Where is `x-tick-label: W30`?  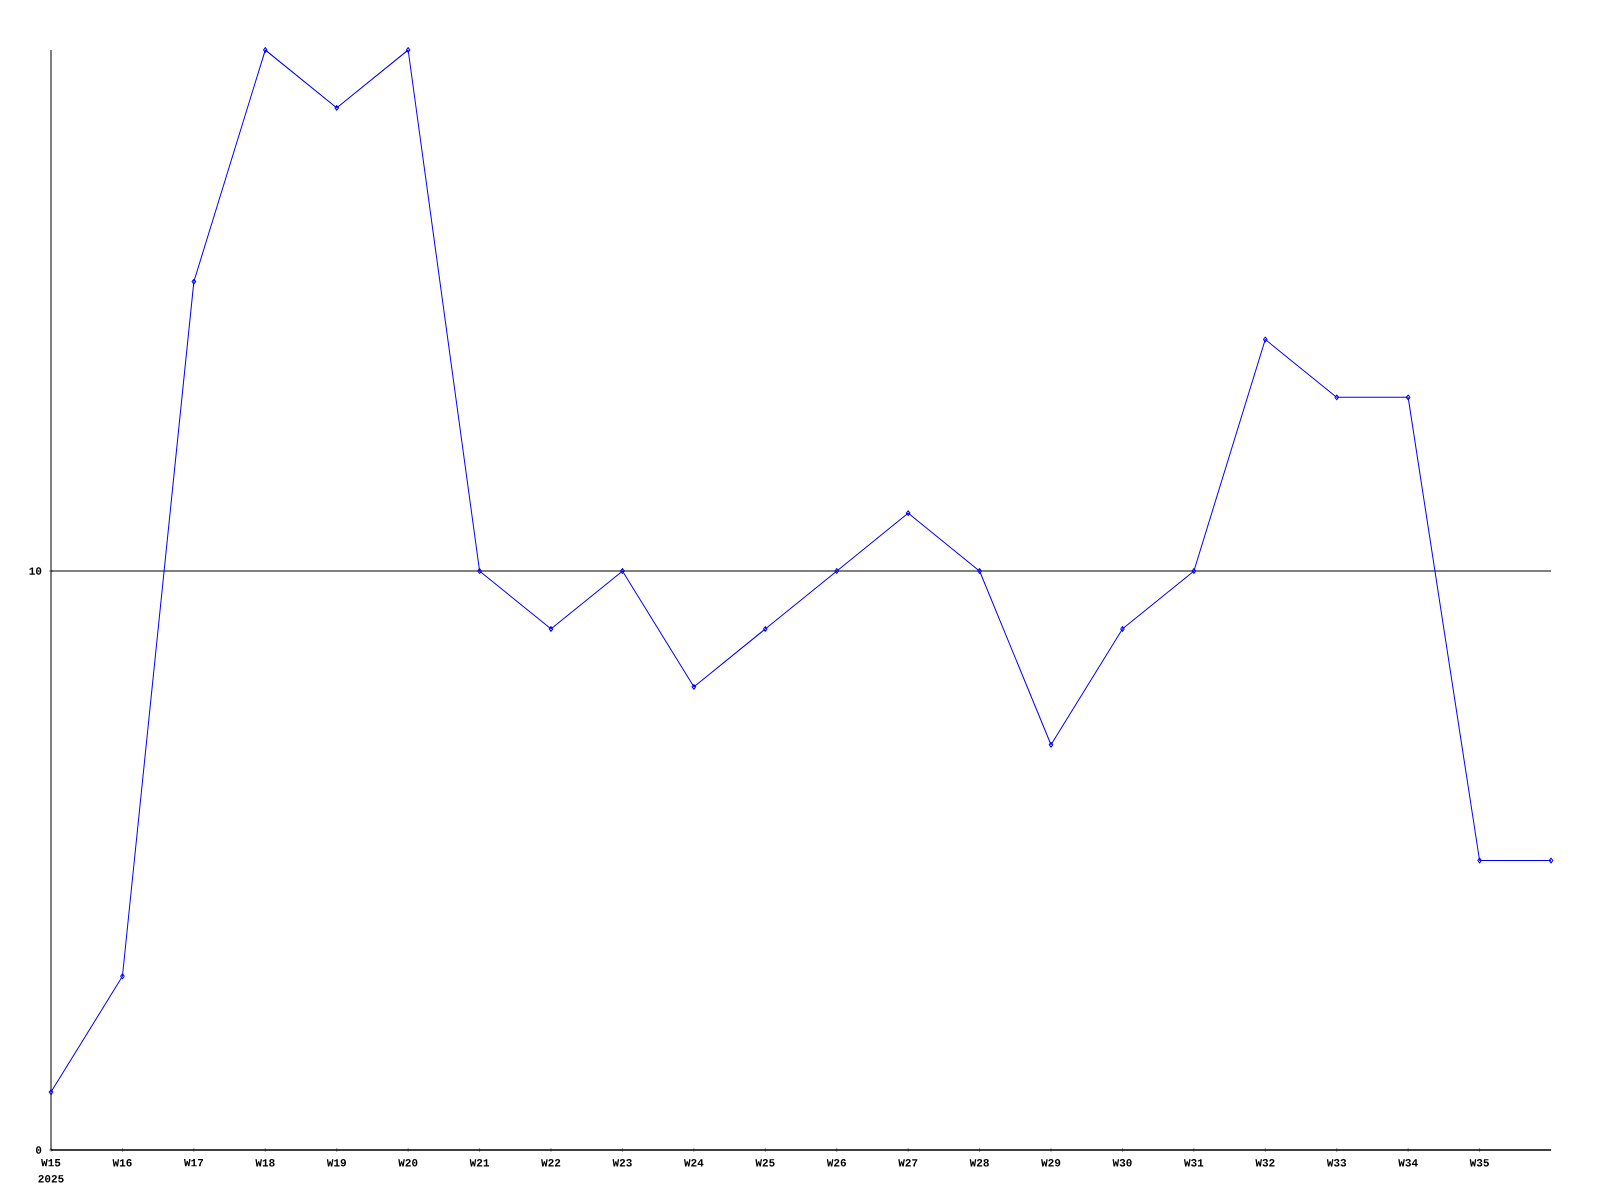
x-tick-label: W30 is located at coordinates (1122, 1163).